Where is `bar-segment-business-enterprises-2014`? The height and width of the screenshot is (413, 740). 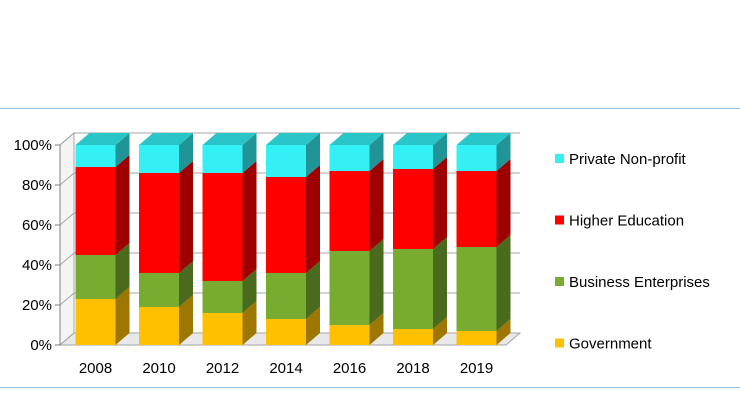 bar-segment-business-enterprises-2014 is located at coordinates (293, 290).